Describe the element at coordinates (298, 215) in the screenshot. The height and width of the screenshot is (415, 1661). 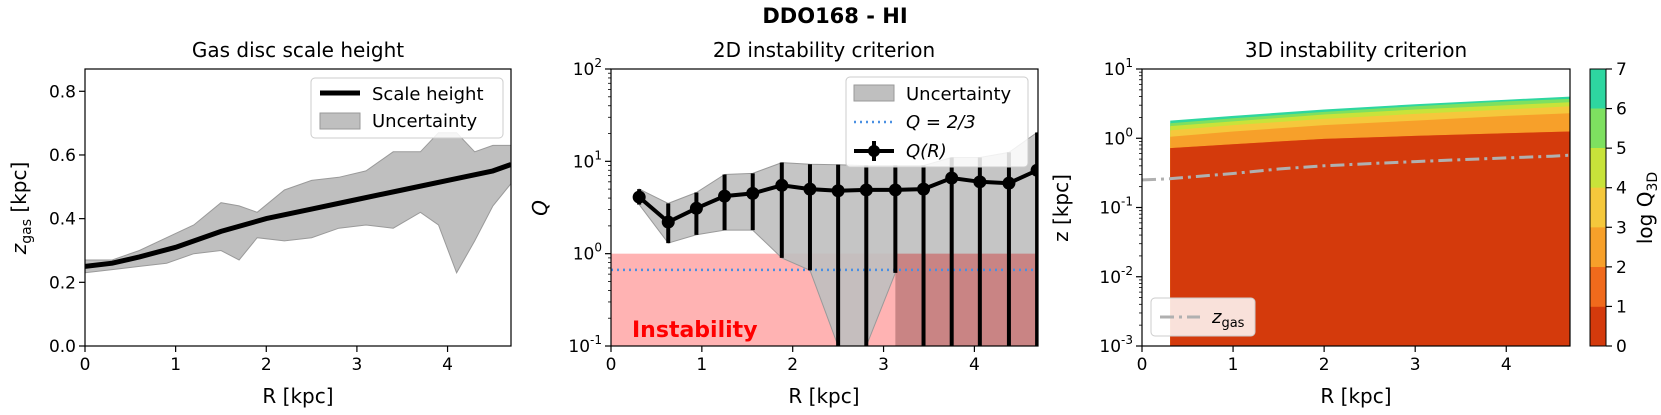
I see `p1-scale-height-line` at that location.